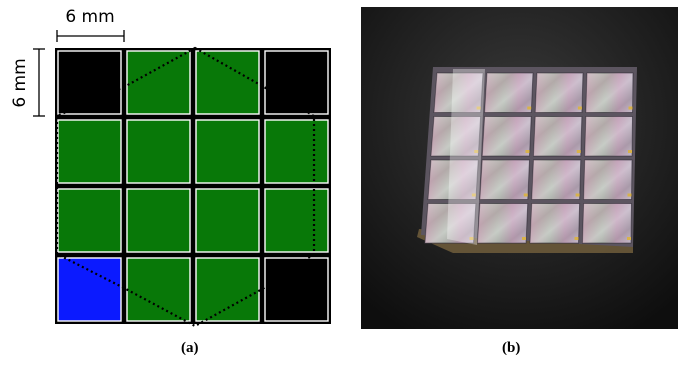 Image resolution: width=691 pixels, height=365 pixels. Describe the element at coordinates (511, 348) in the screenshot. I see `caption-b: (b)` at that location.